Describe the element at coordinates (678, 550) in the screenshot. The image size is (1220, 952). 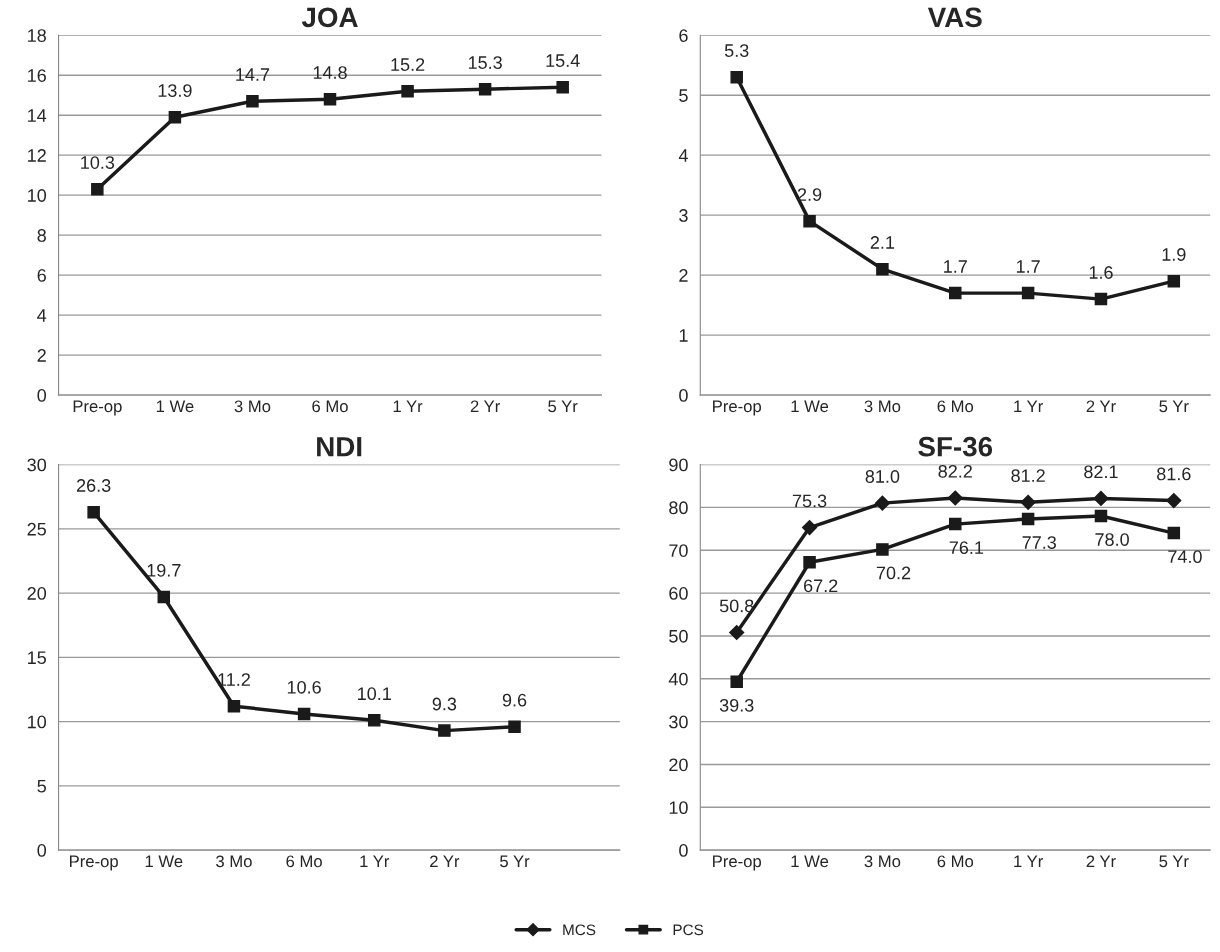
I see `y-tick-label: 70` at that location.